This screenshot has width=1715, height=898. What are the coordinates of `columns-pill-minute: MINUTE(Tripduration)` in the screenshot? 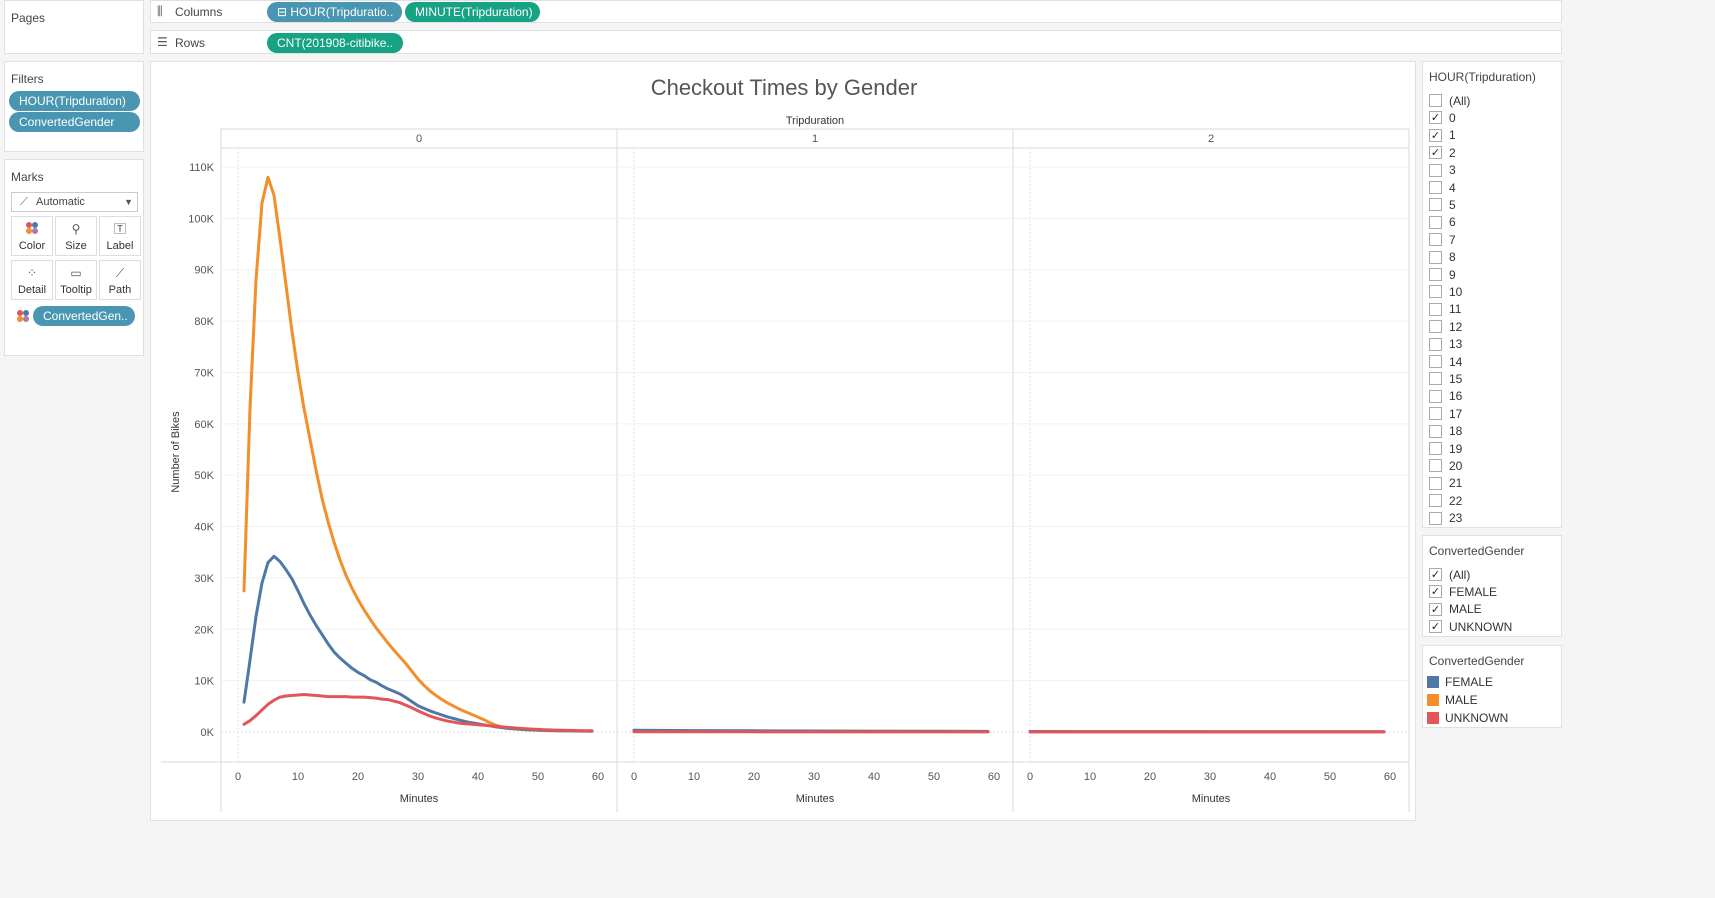 It's located at (472, 12).